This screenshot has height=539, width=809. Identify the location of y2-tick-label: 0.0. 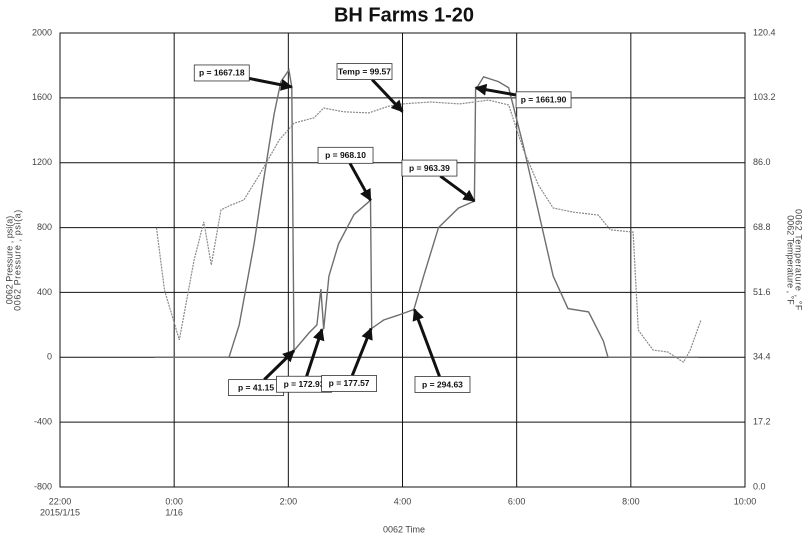
(759, 486).